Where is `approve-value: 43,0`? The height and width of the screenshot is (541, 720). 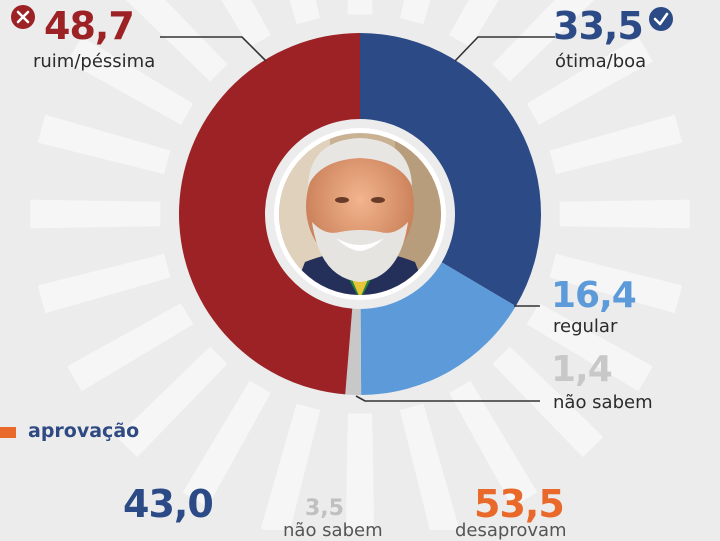
approve-value: 43,0 is located at coordinates (168, 504).